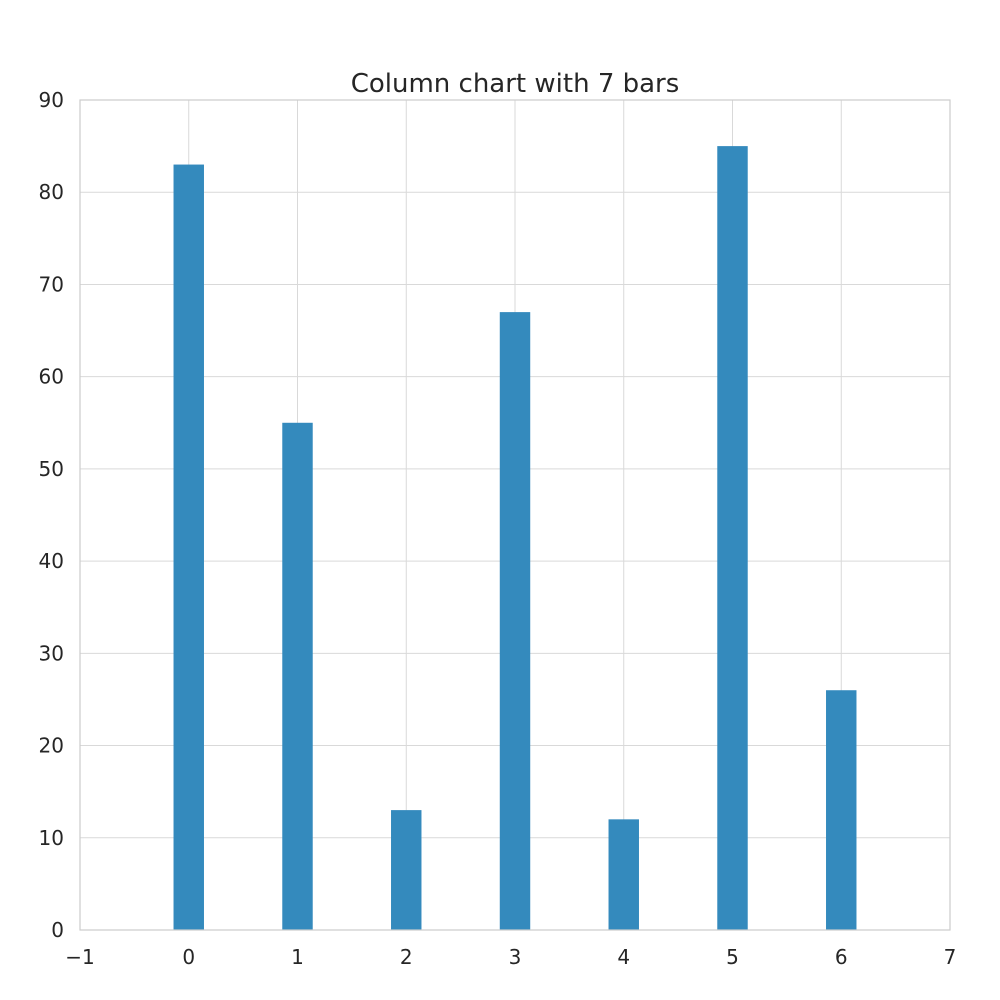 The height and width of the screenshot is (1000, 1000). What do you see at coordinates (51, 746) in the screenshot?
I see `y-tick-label: 20` at bounding box center [51, 746].